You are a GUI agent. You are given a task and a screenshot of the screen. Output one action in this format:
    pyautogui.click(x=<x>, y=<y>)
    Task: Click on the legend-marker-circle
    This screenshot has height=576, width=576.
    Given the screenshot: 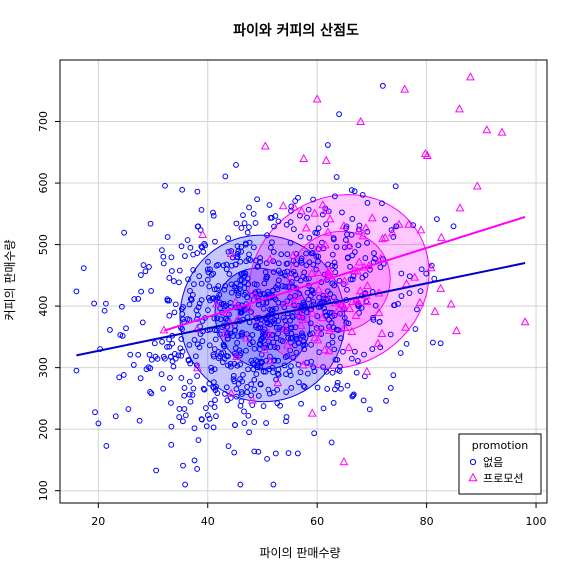 What is the action you would take?
    pyautogui.click(x=473, y=462)
    